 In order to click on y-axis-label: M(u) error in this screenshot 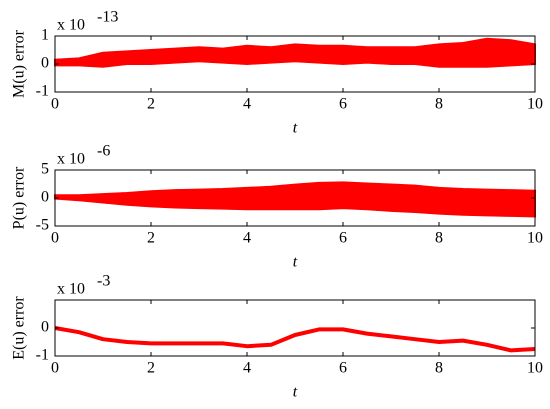, I will do `click(19, 63)`.